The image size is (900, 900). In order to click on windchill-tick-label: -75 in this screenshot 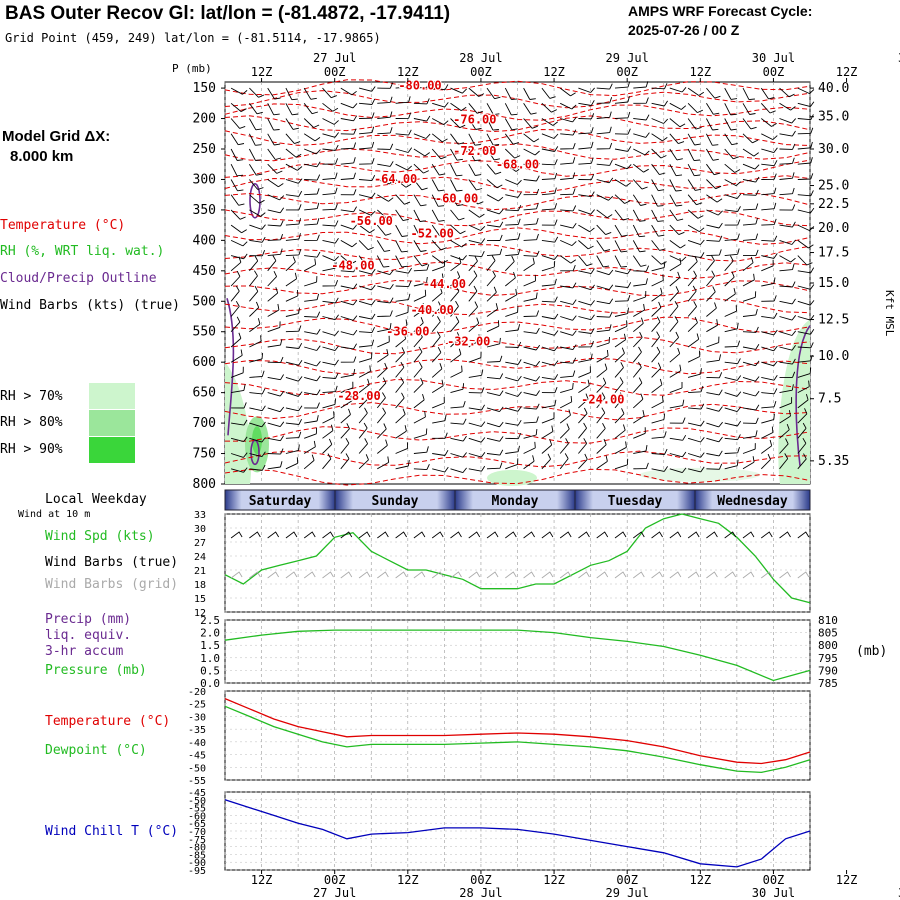, I will do `click(197, 840)`.